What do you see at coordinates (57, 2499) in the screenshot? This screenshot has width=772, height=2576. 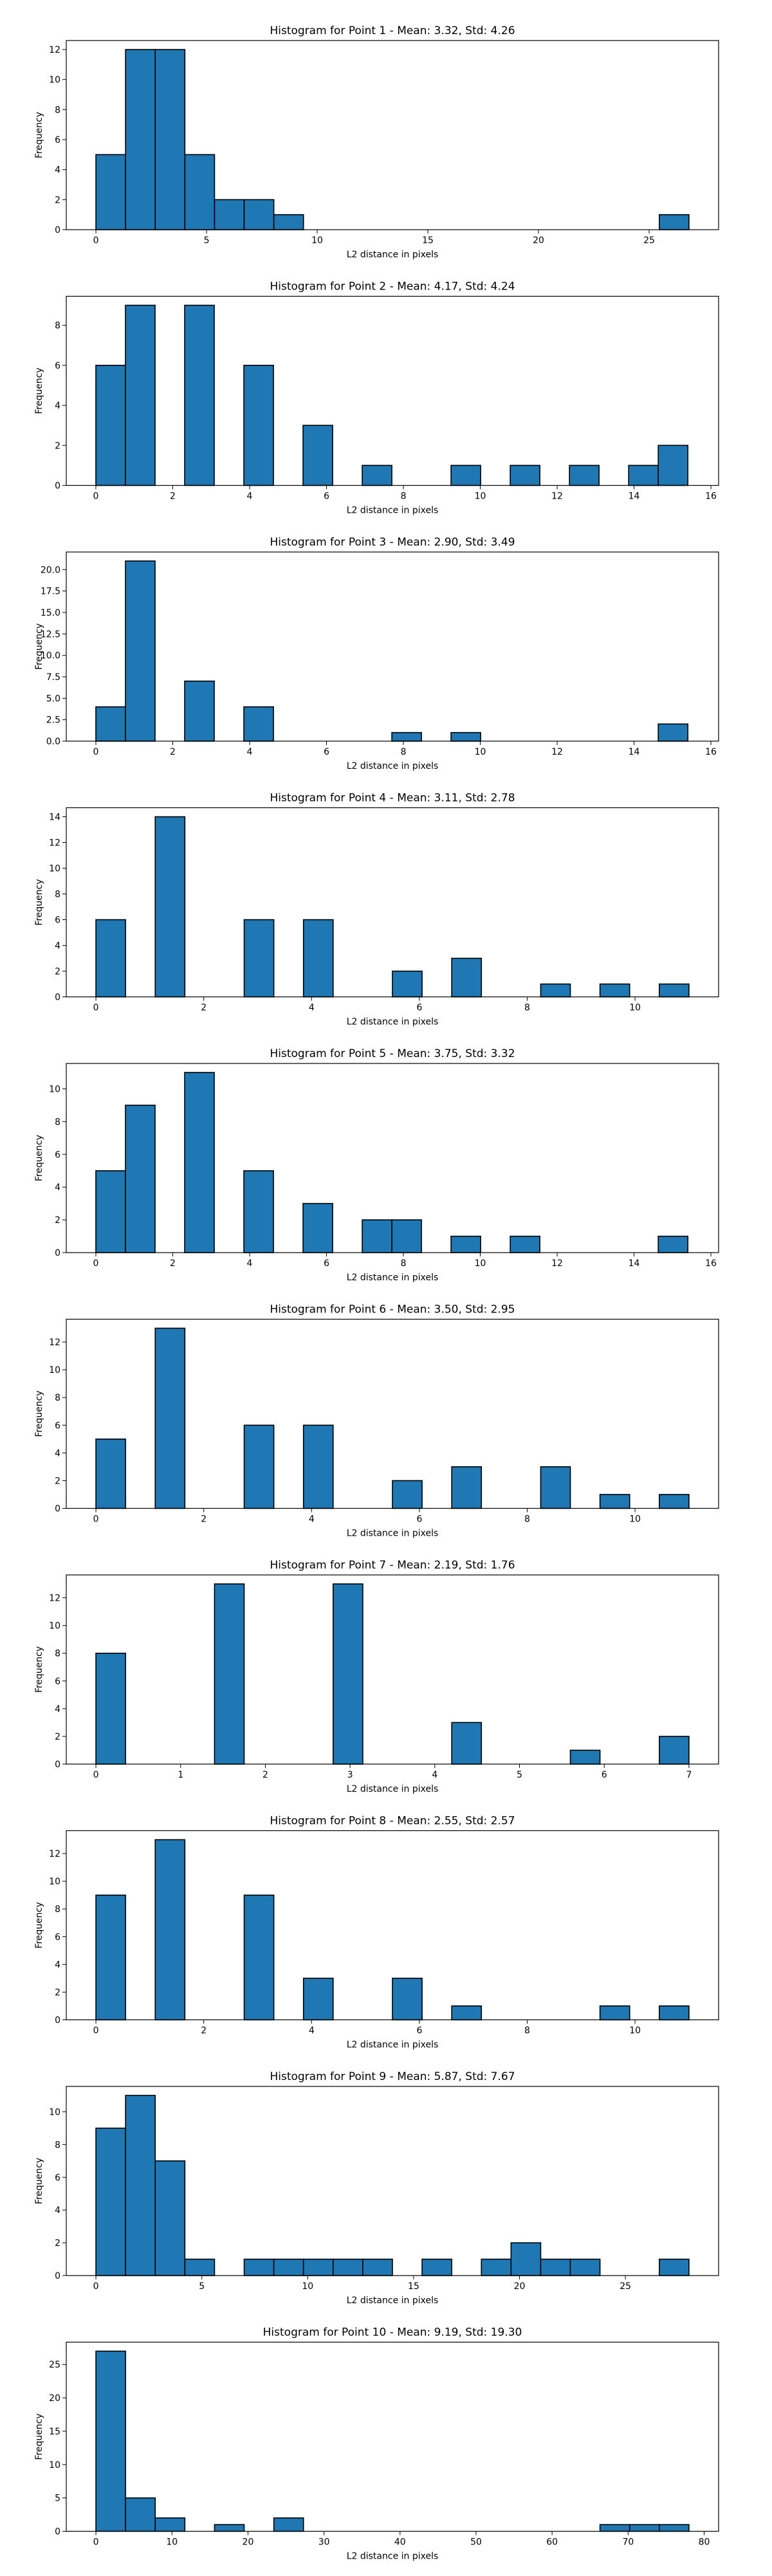 I see `y-tick-label: 5` at bounding box center [57, 2499].